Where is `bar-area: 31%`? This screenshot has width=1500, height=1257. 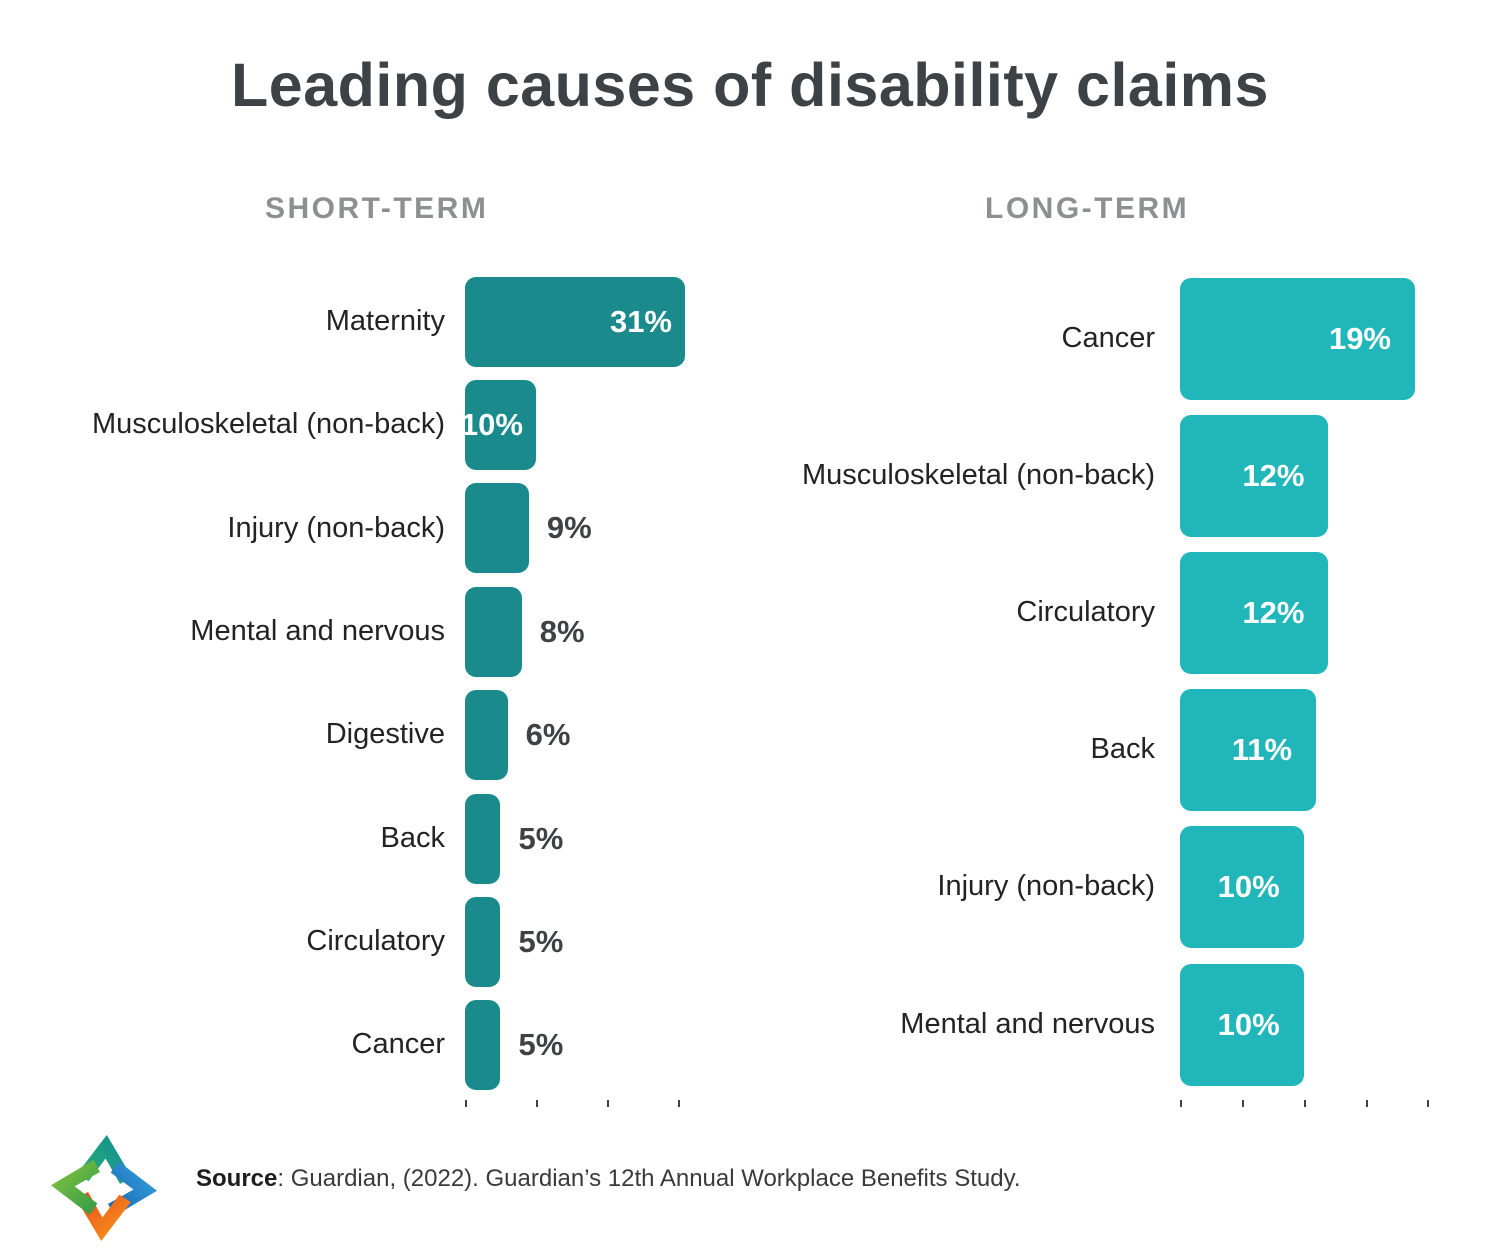 bar-area: 31% is located at coordinates (607, 321).